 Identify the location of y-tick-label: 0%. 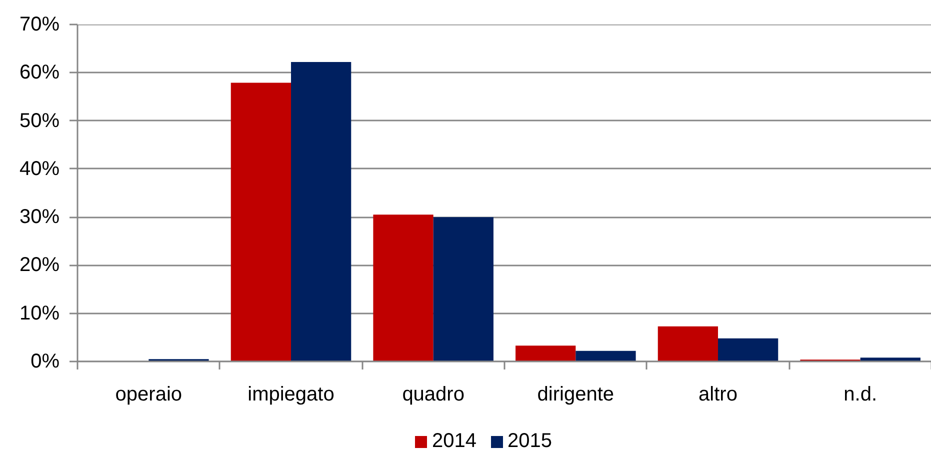
(45, 361).